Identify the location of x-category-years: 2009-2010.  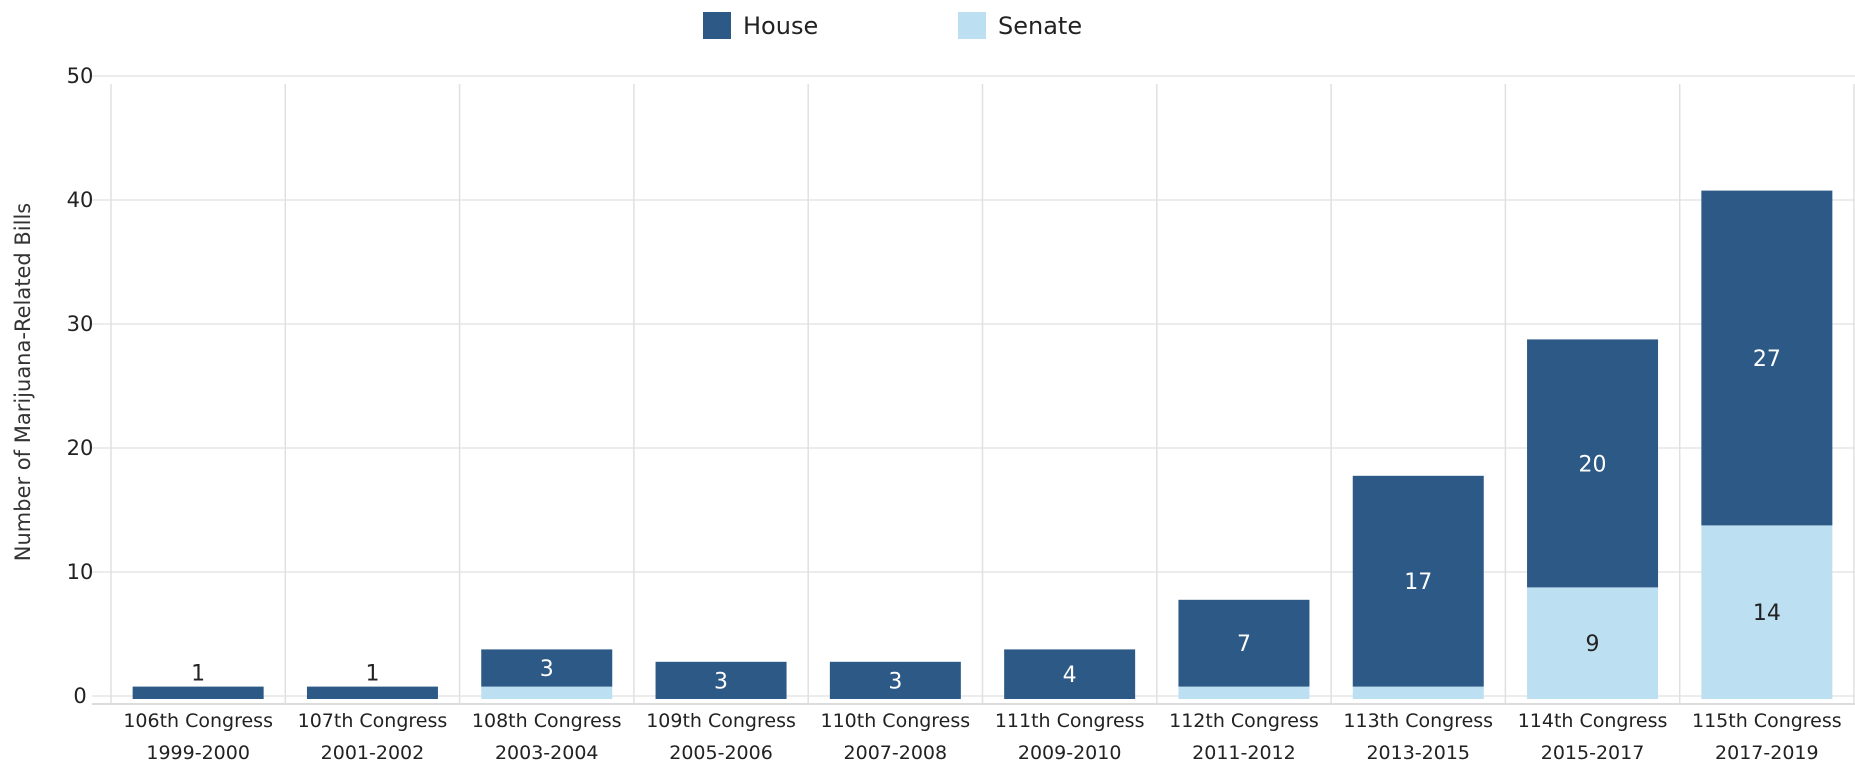
(1070, 753).